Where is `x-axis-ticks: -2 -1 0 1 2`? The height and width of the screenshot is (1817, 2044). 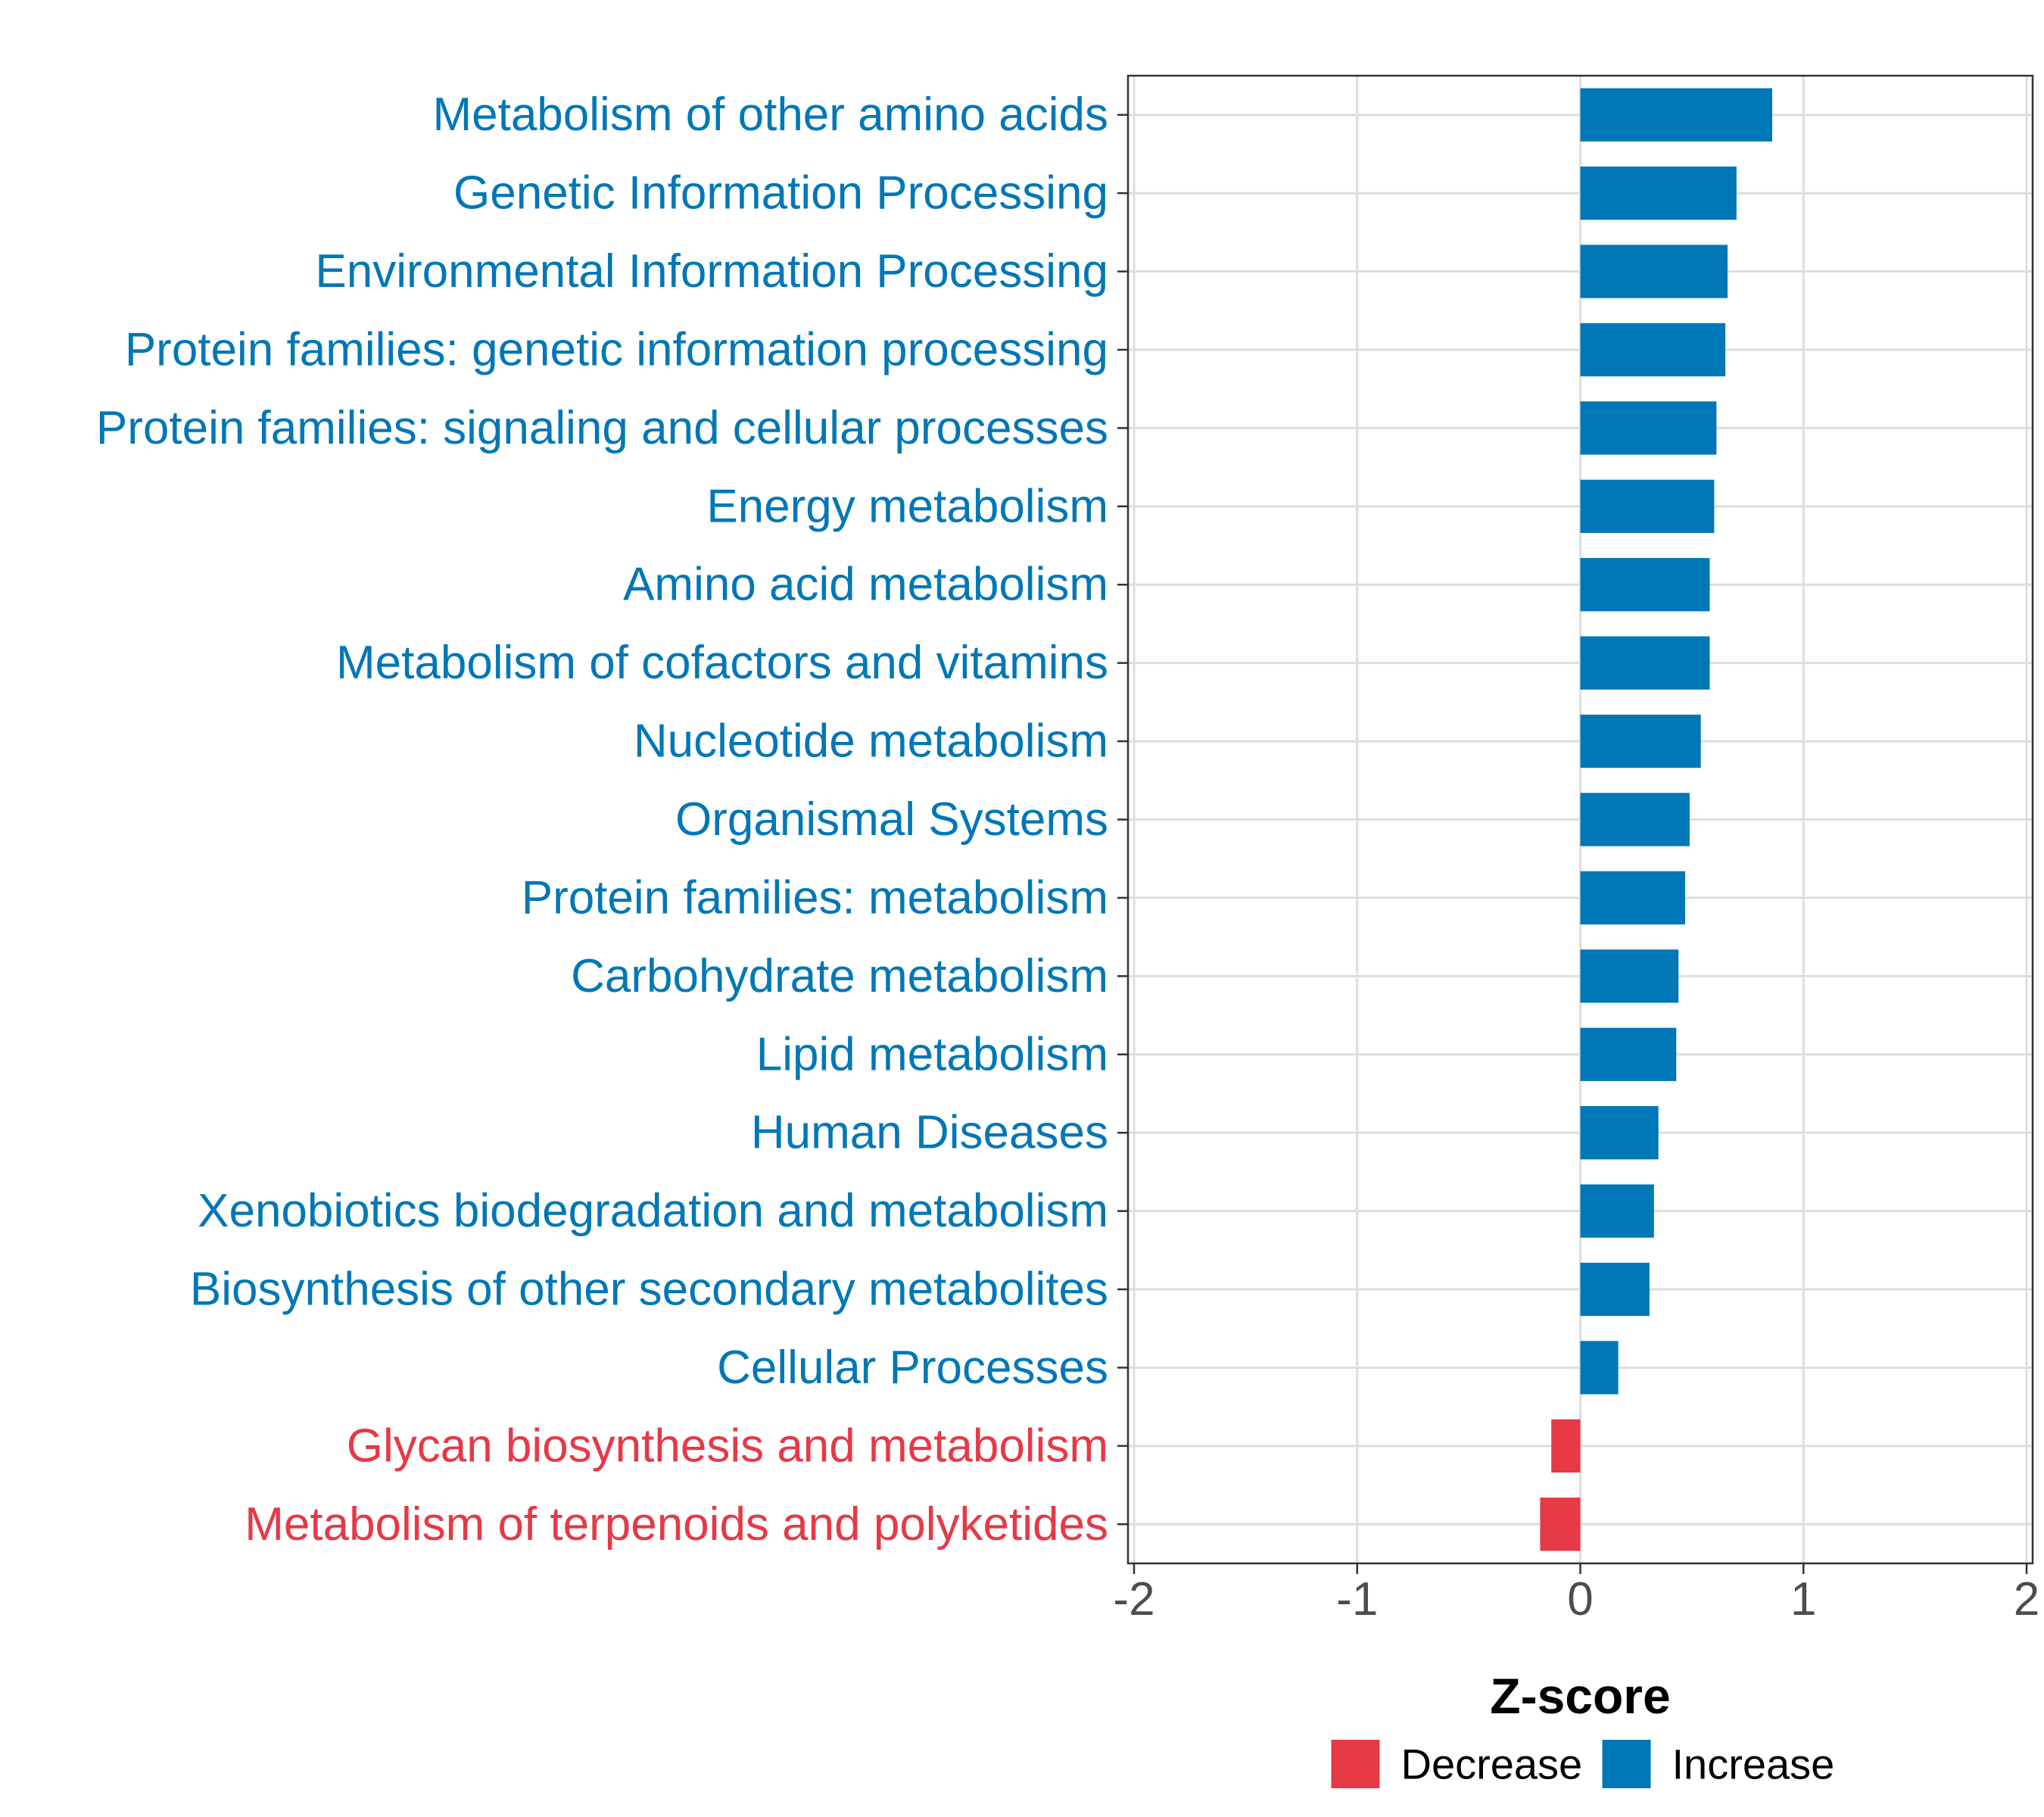
x-axis-ticks: -2 -1 0 1 2 is located at coordinates (1576, 1594).